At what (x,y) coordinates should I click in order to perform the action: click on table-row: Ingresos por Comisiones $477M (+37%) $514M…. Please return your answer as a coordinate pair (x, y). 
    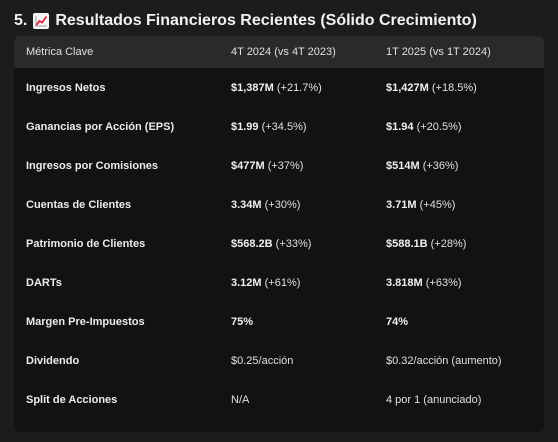
    Looking at the image, I should click on (279, 165).